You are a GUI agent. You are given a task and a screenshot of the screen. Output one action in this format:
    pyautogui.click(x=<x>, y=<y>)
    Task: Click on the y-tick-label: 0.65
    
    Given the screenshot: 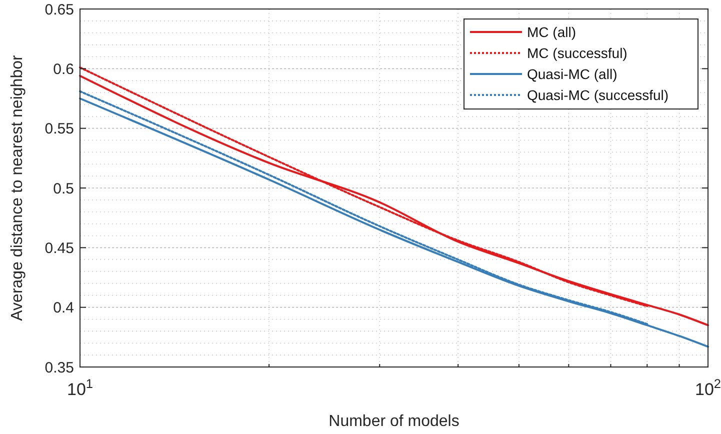 What is the action you would take?
    pyautogui.click(x=59, y=9)
    